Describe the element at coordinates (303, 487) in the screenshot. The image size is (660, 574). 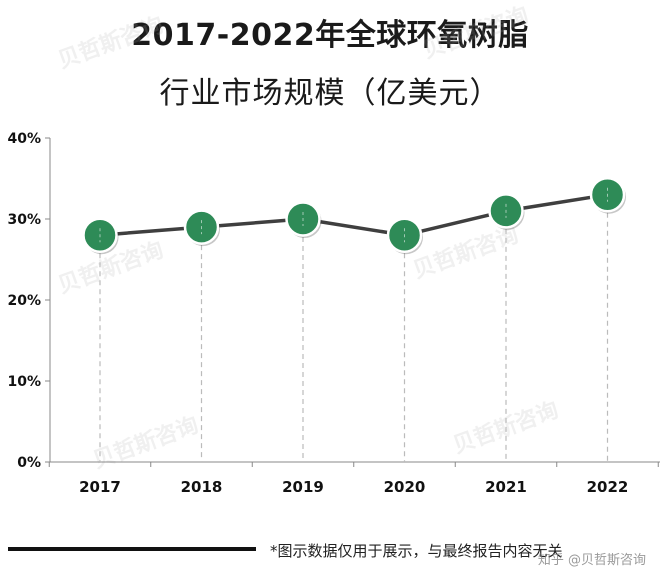
I see `x-tick-label: 2019` at that location.